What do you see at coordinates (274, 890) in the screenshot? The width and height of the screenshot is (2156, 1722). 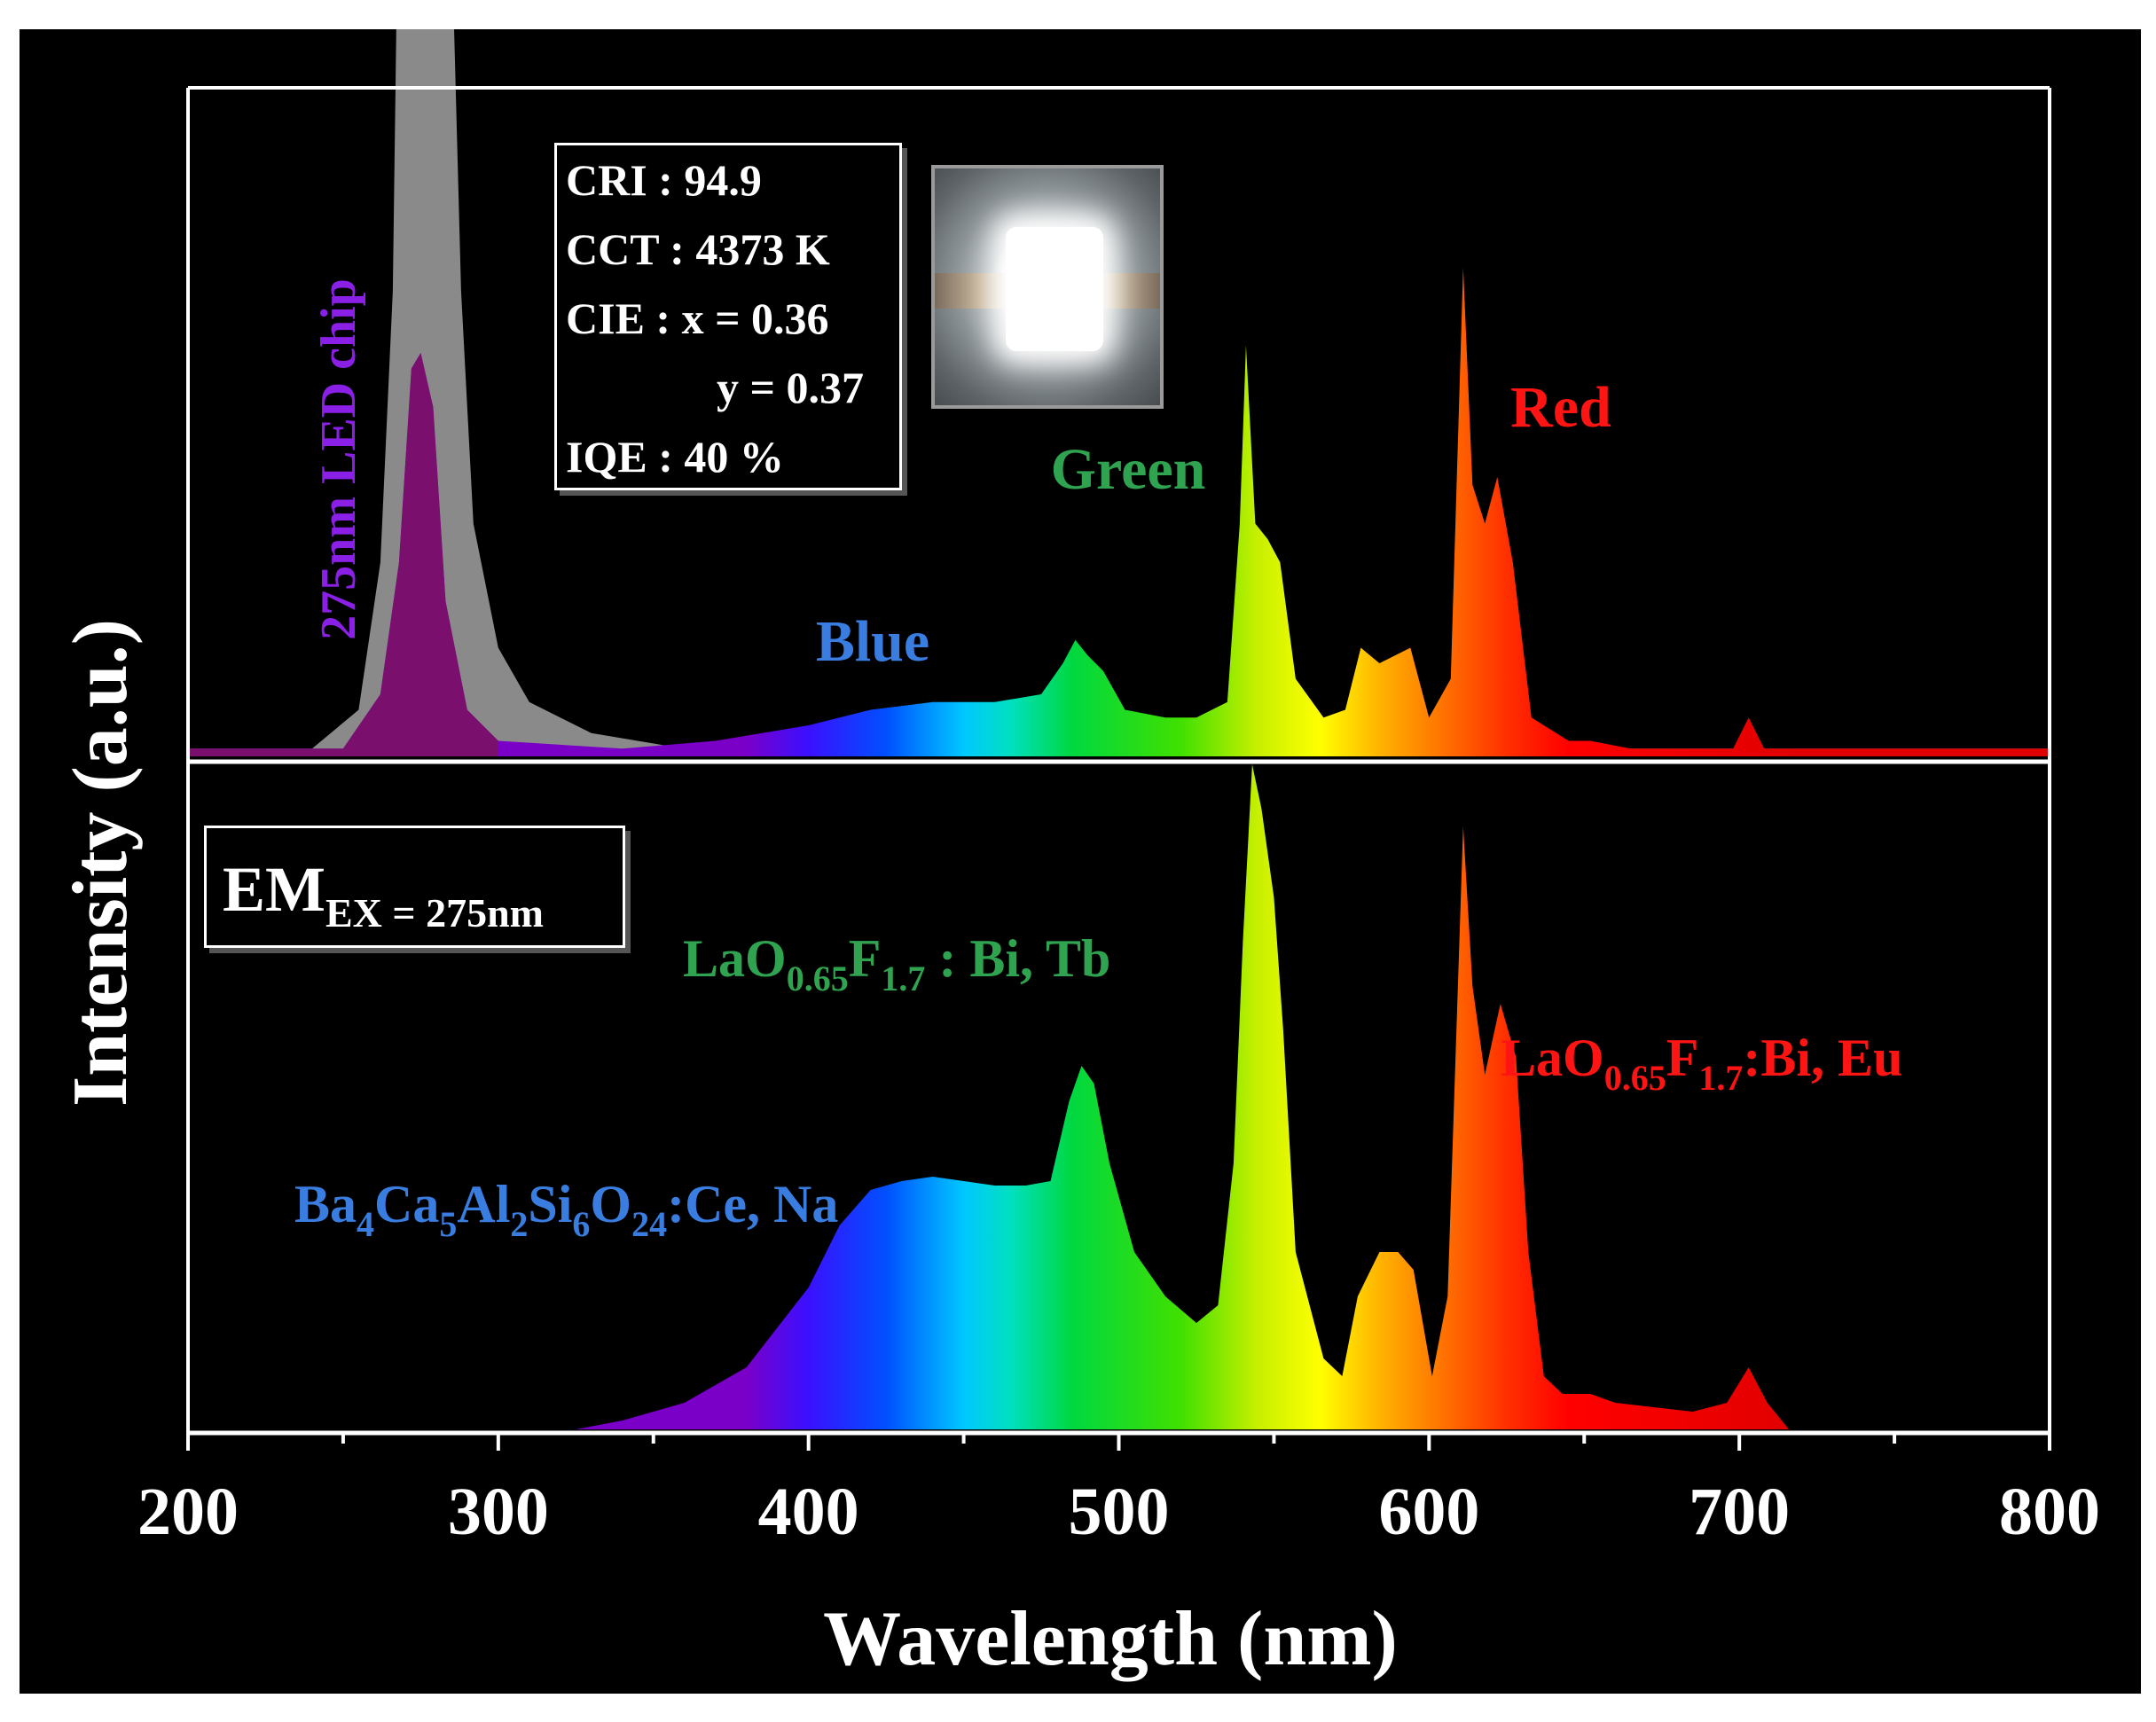 I see `em-main: EM` at bounding box center [274, 890].